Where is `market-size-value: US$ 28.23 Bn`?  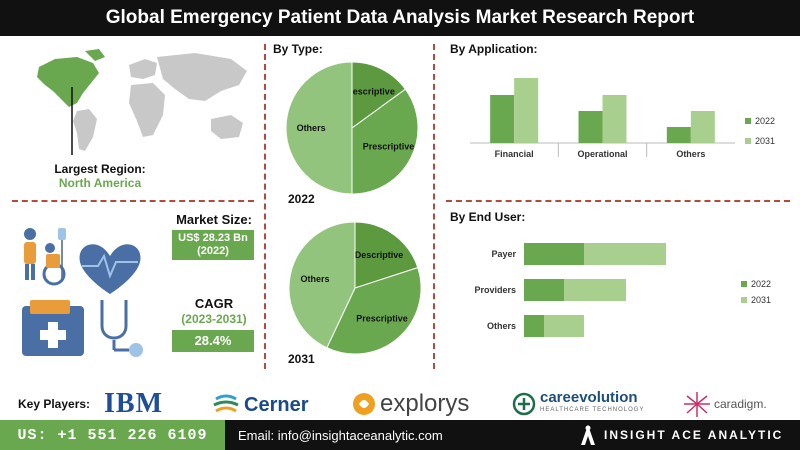
market-size-value: US$ 28.23 Bn is located at coordinates (213, 238).